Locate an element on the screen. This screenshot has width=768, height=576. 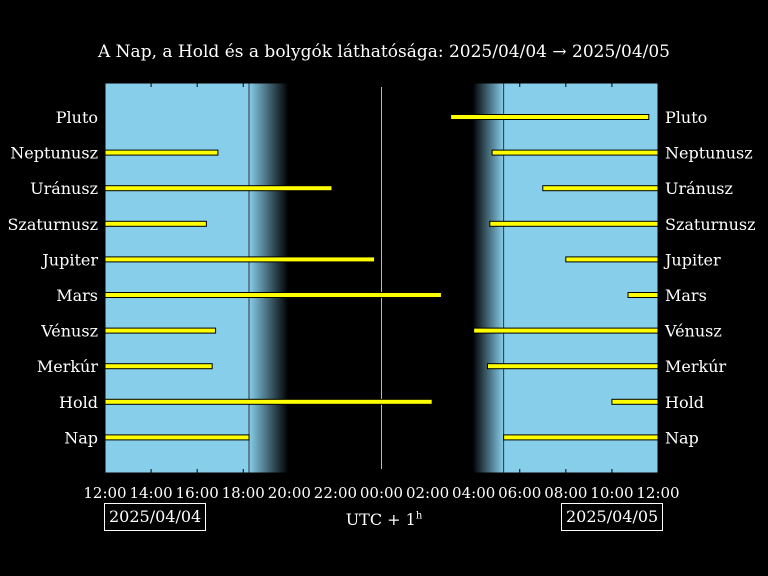
row-label-right: Merkúr is located at coordinates (696, 366).